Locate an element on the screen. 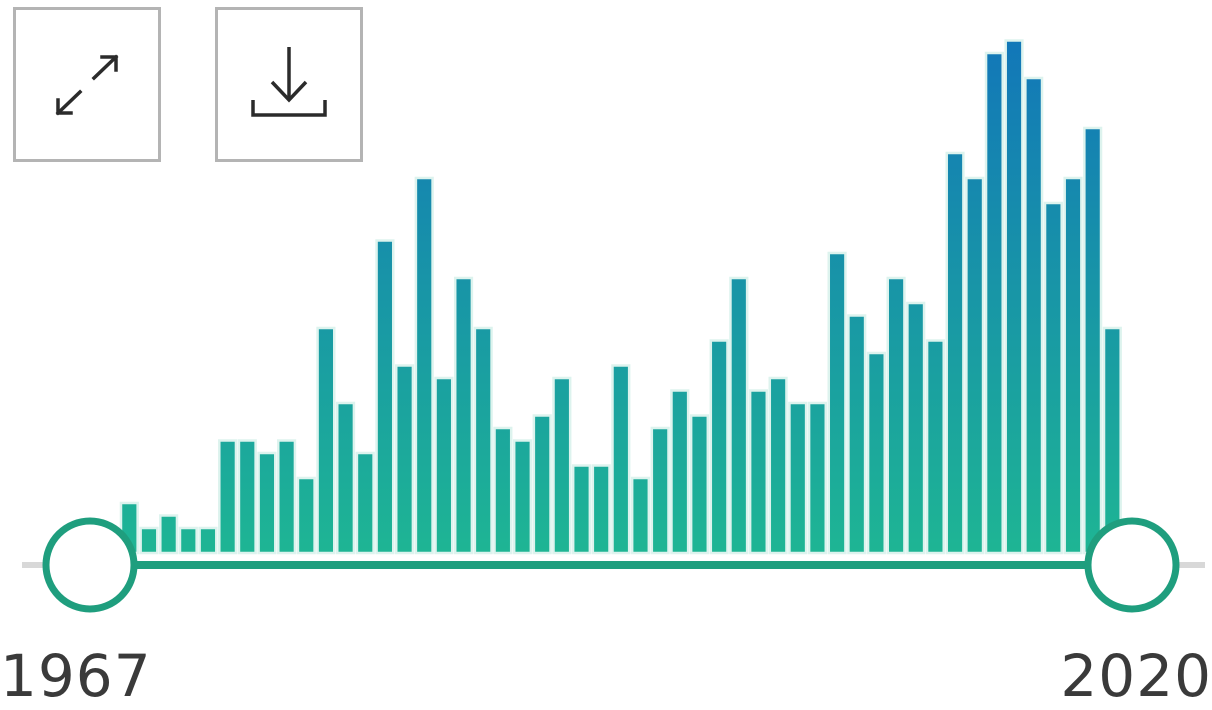 Image resolution: width=1212 pixels, height=710 pixels. download-icon is located at coordinates (289, 81).